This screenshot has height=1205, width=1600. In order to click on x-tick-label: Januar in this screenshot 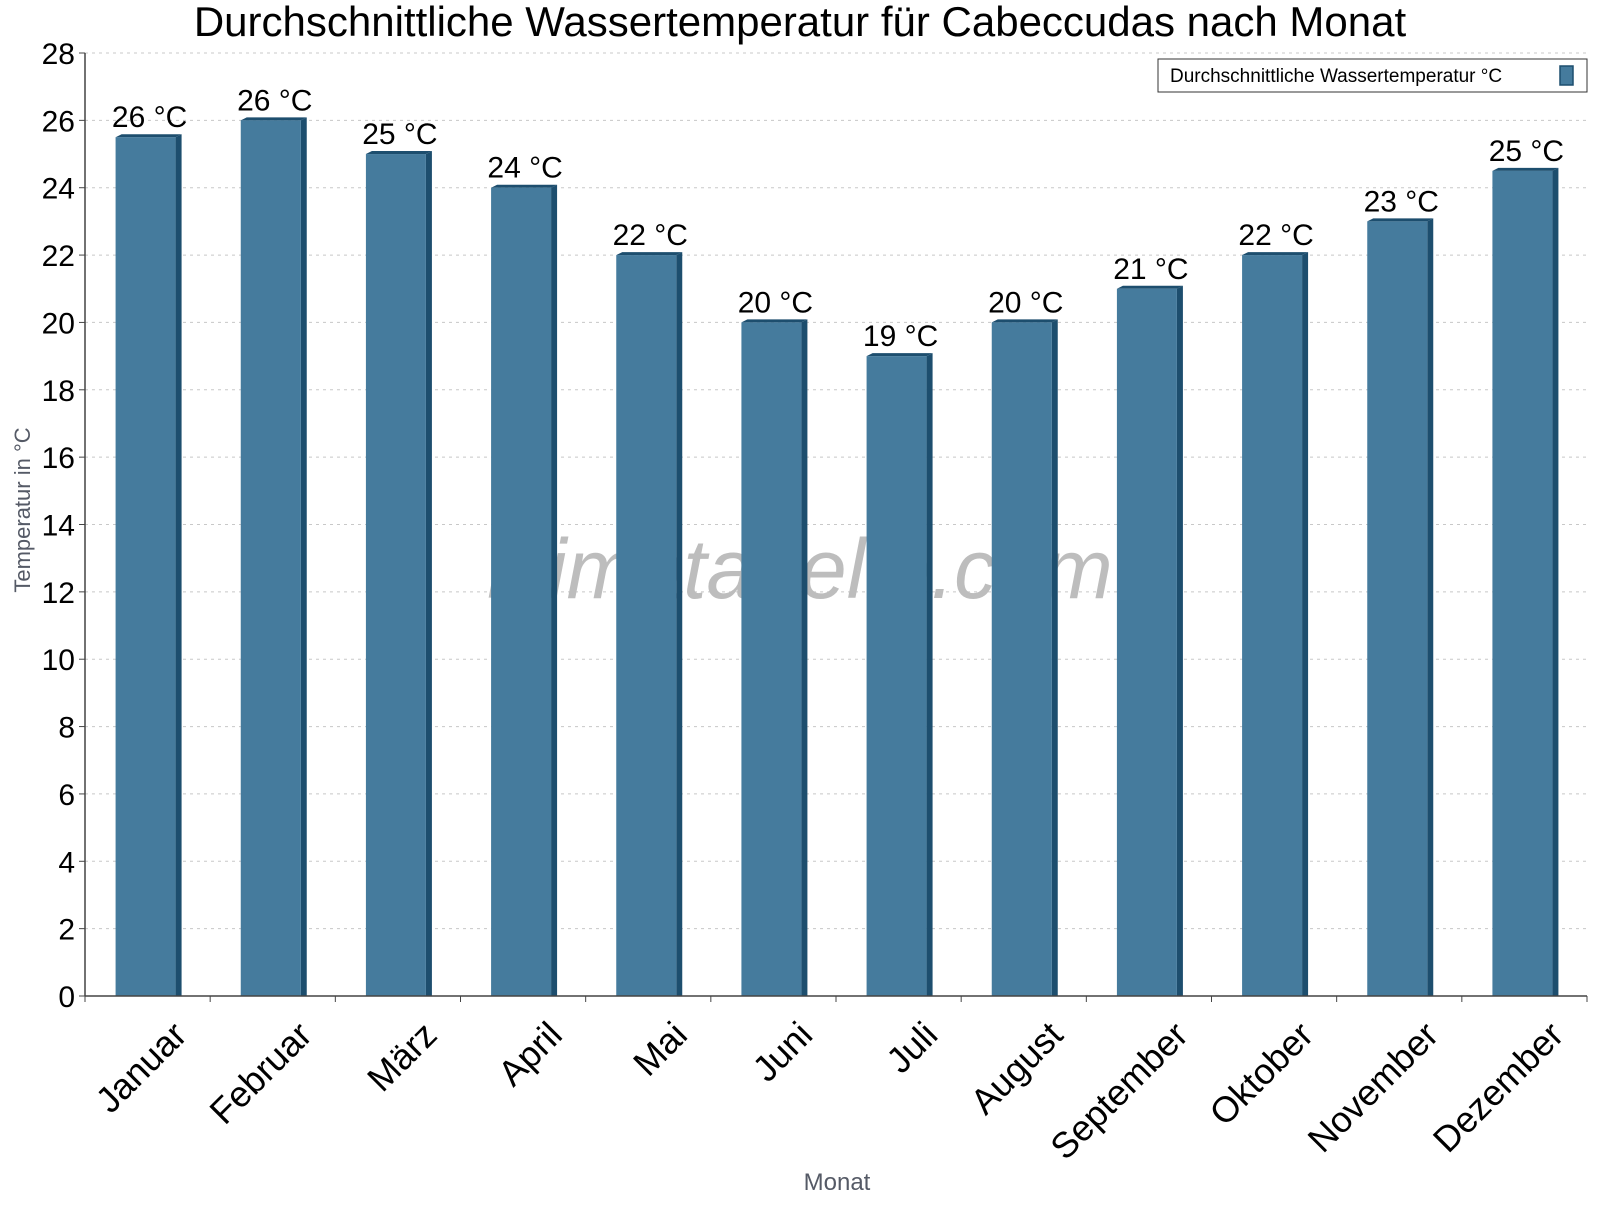, I will do `click(141, 1067)`.